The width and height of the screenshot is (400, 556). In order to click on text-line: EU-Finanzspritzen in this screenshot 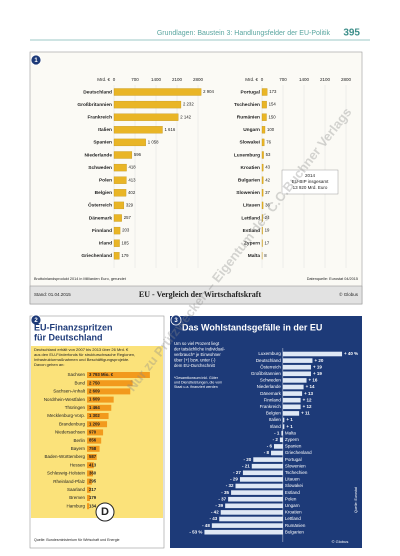, I will do `click(73, 327)`.